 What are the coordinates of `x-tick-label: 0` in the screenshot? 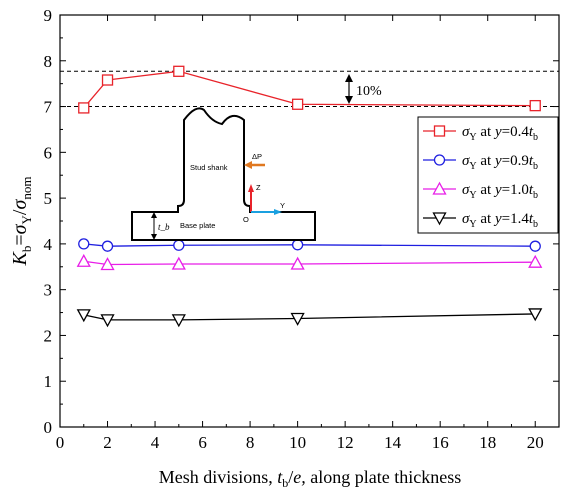 It's located at (60, 442).